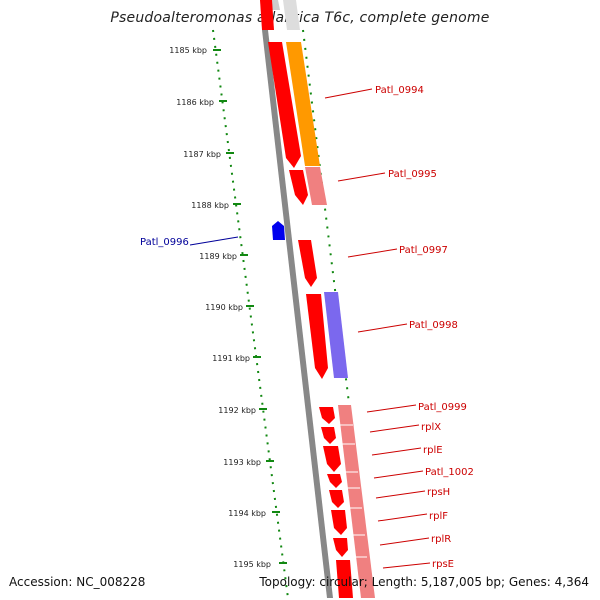 This screenshot has height=600, width=600. Describe the element at coordinates (218, 256) in the screenshot. I see `kbp-label: 1189 kbp` at that location.